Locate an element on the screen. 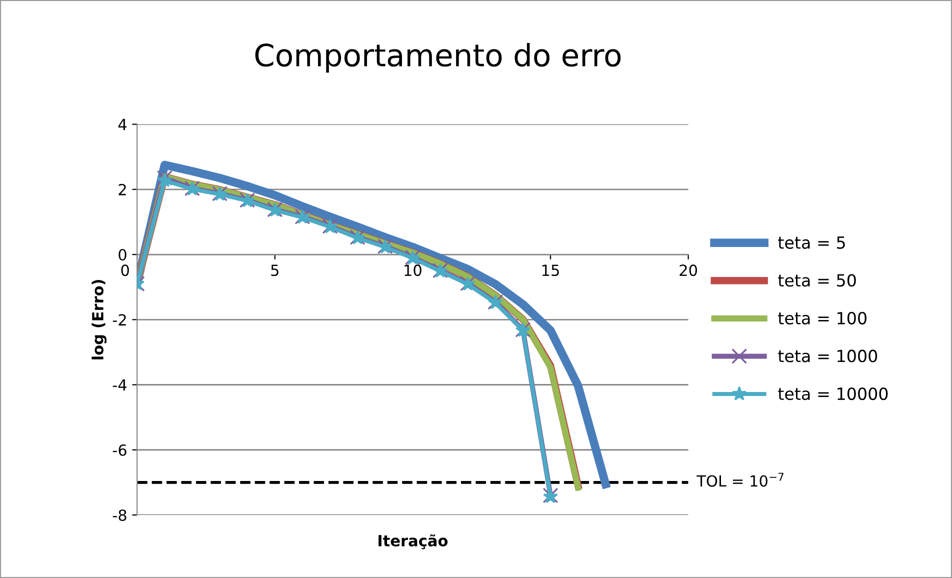 The width and height of the screenshot is (952, 578). y-tick-label: -8 is located at coordinates (119, 515).